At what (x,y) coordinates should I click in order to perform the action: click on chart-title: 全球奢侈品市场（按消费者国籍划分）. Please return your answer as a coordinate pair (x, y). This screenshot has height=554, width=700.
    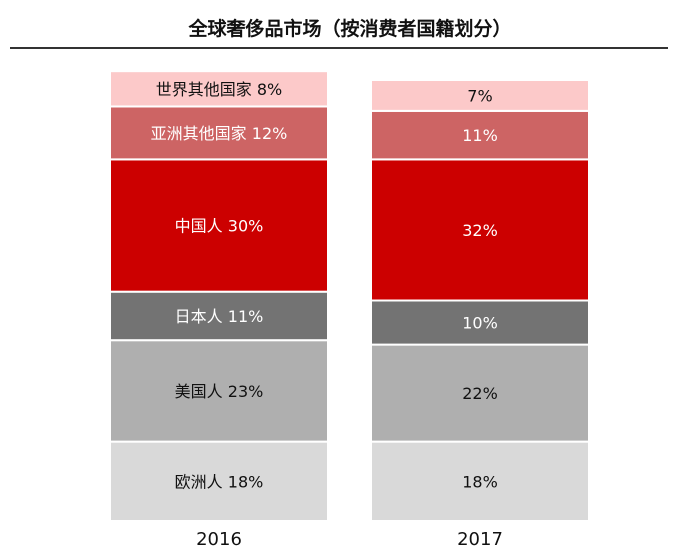
    Looking at the image, I should click on (350, 29).